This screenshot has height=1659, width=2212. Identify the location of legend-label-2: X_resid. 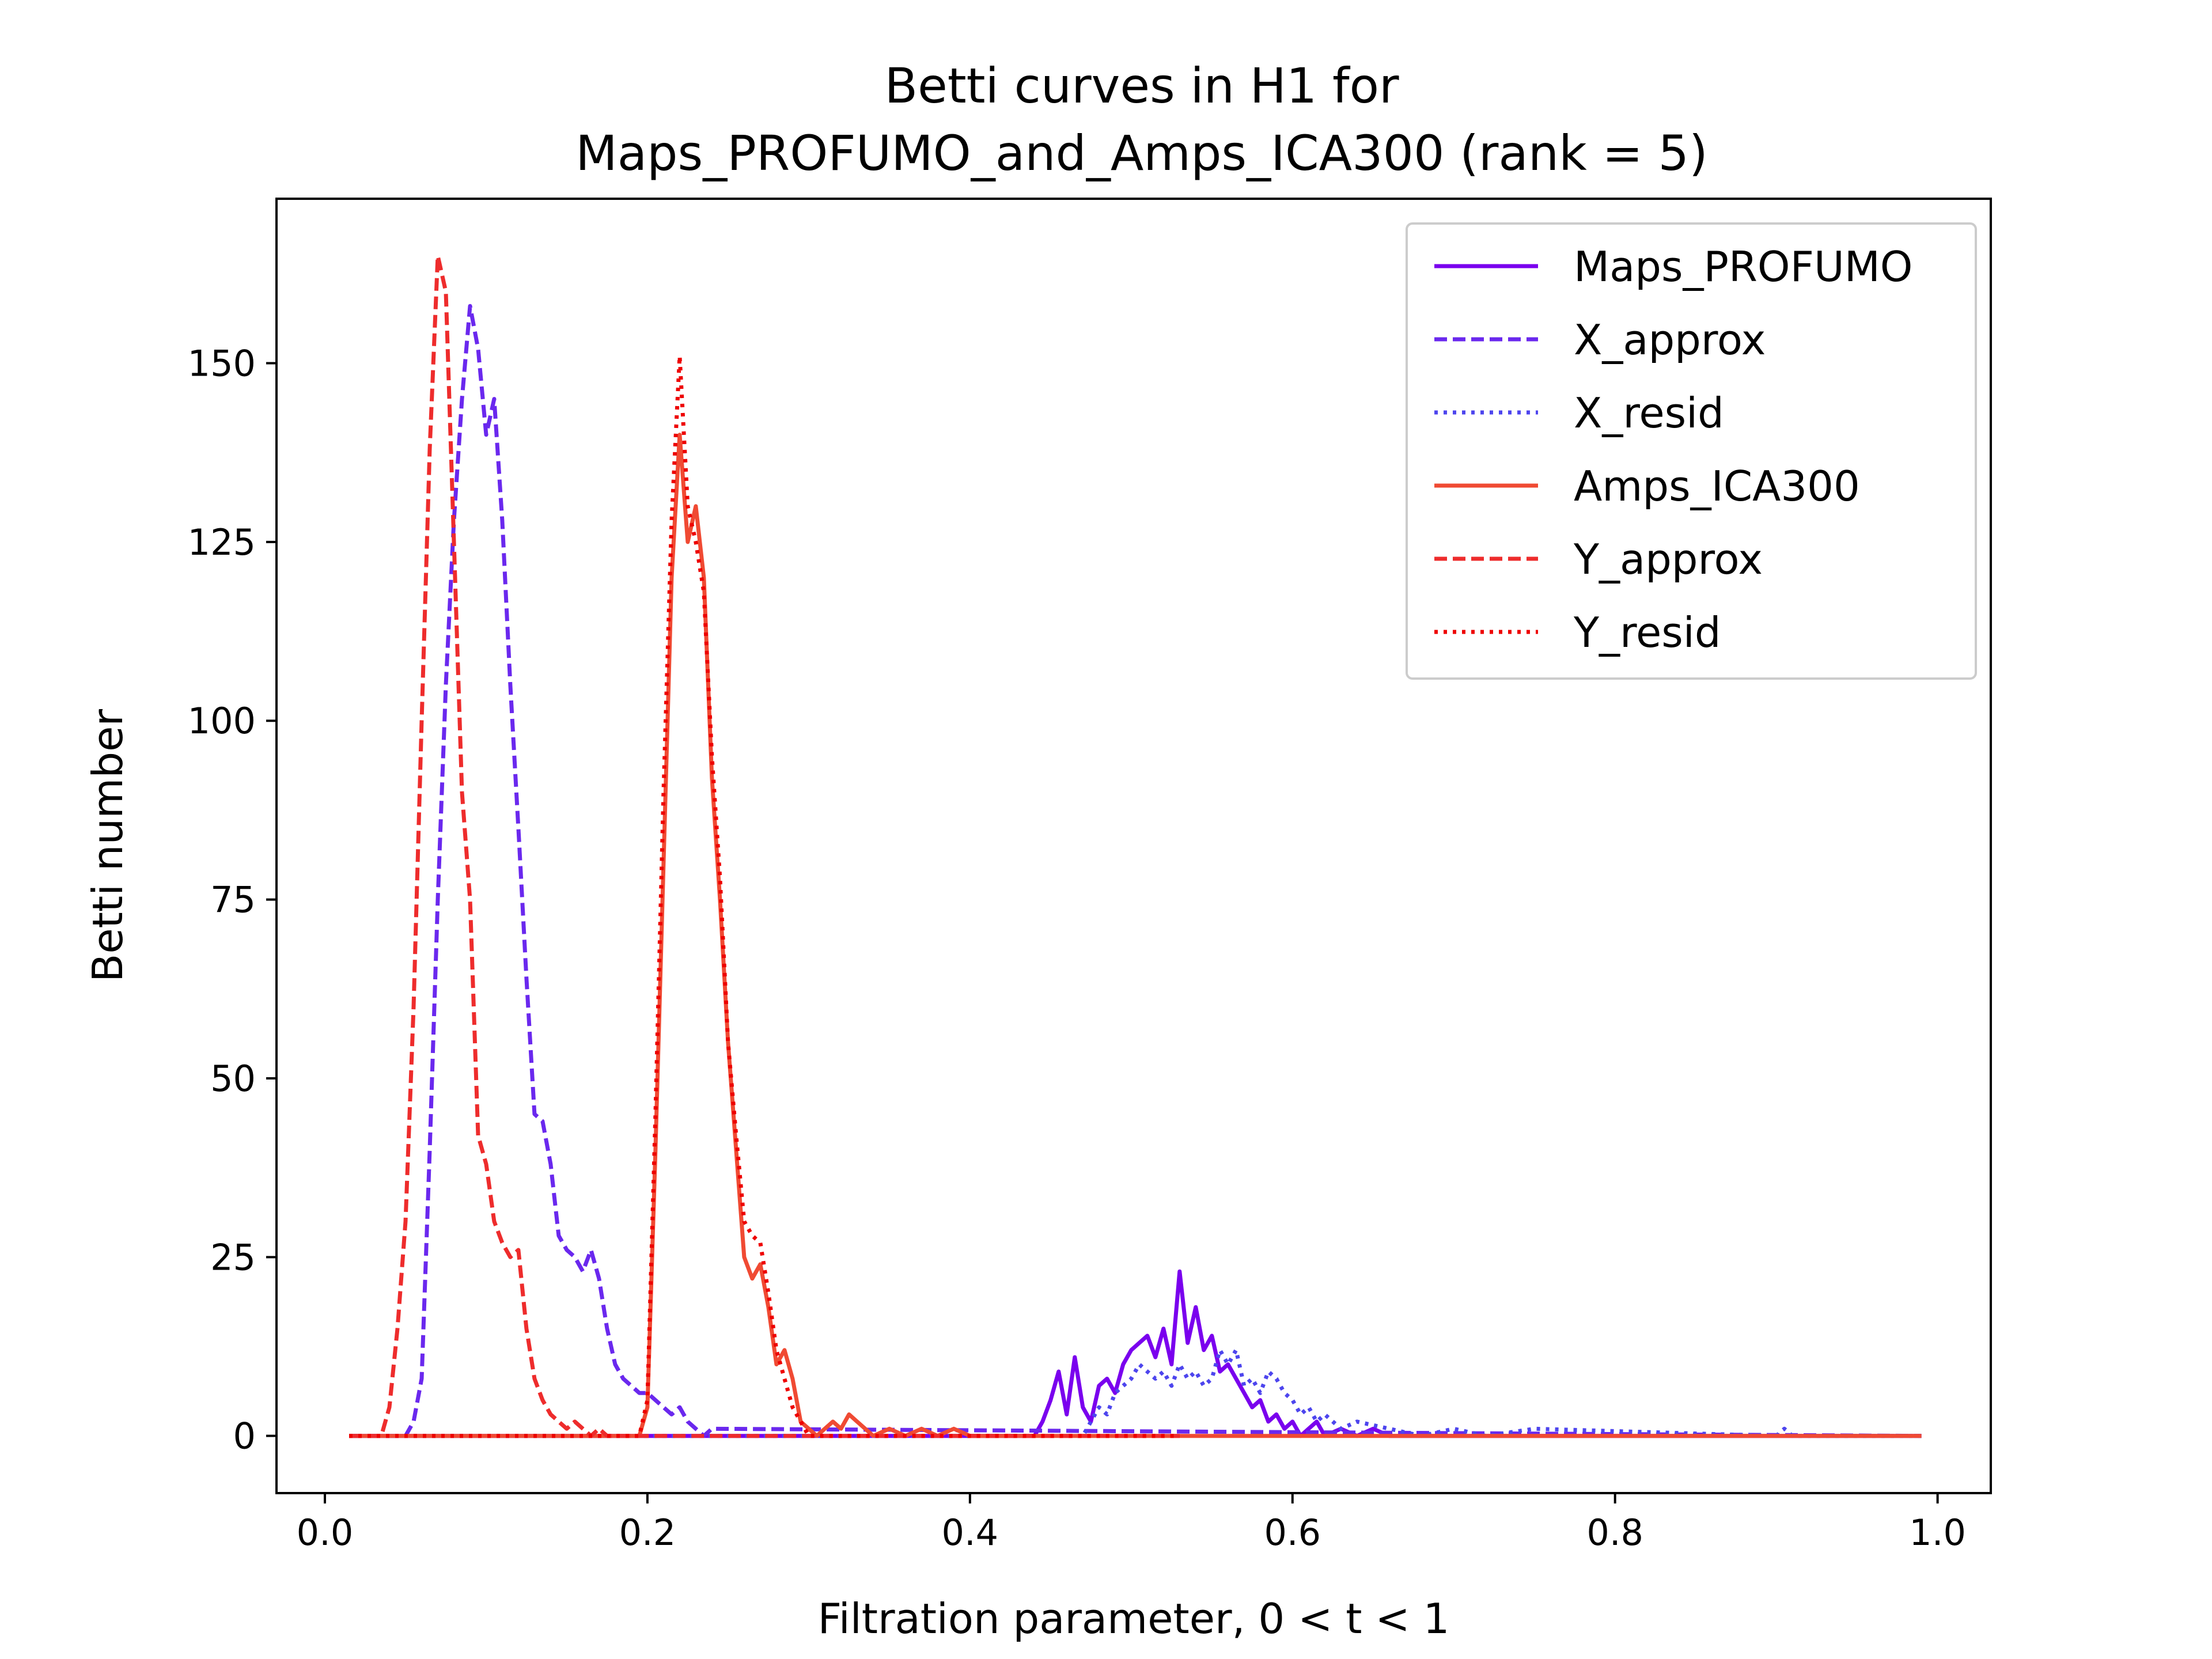
(1649, 413).